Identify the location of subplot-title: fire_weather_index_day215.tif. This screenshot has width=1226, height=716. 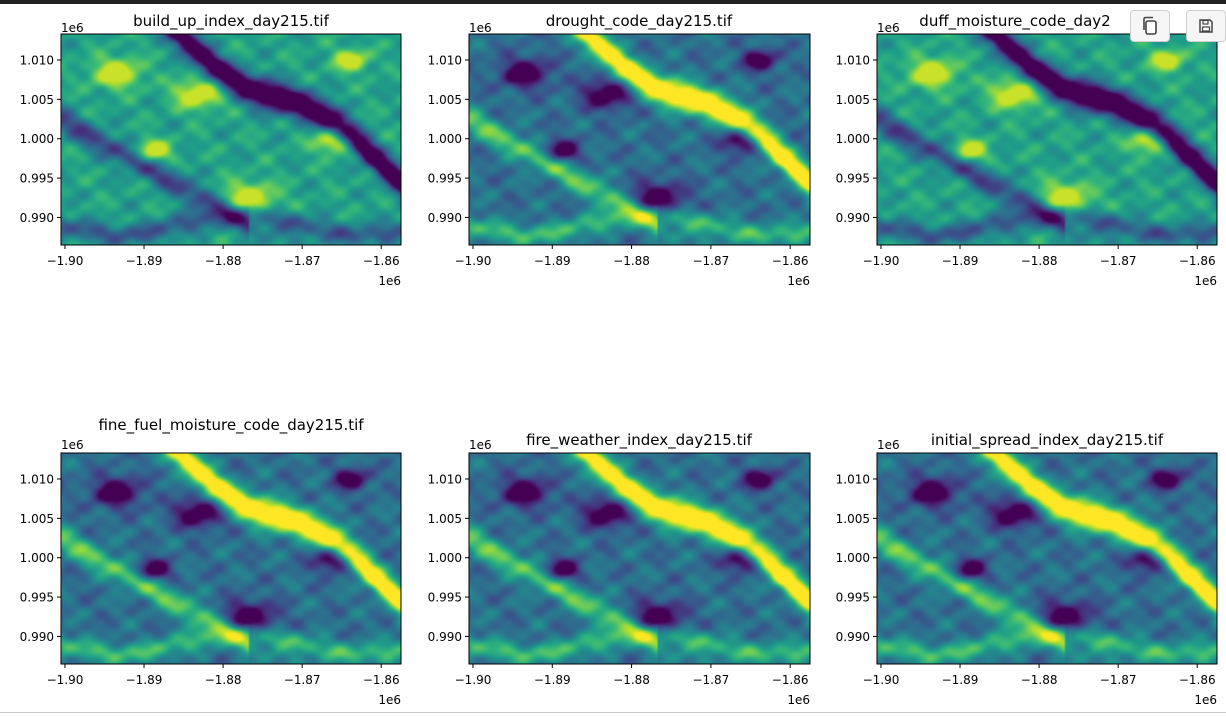
(639, 440).